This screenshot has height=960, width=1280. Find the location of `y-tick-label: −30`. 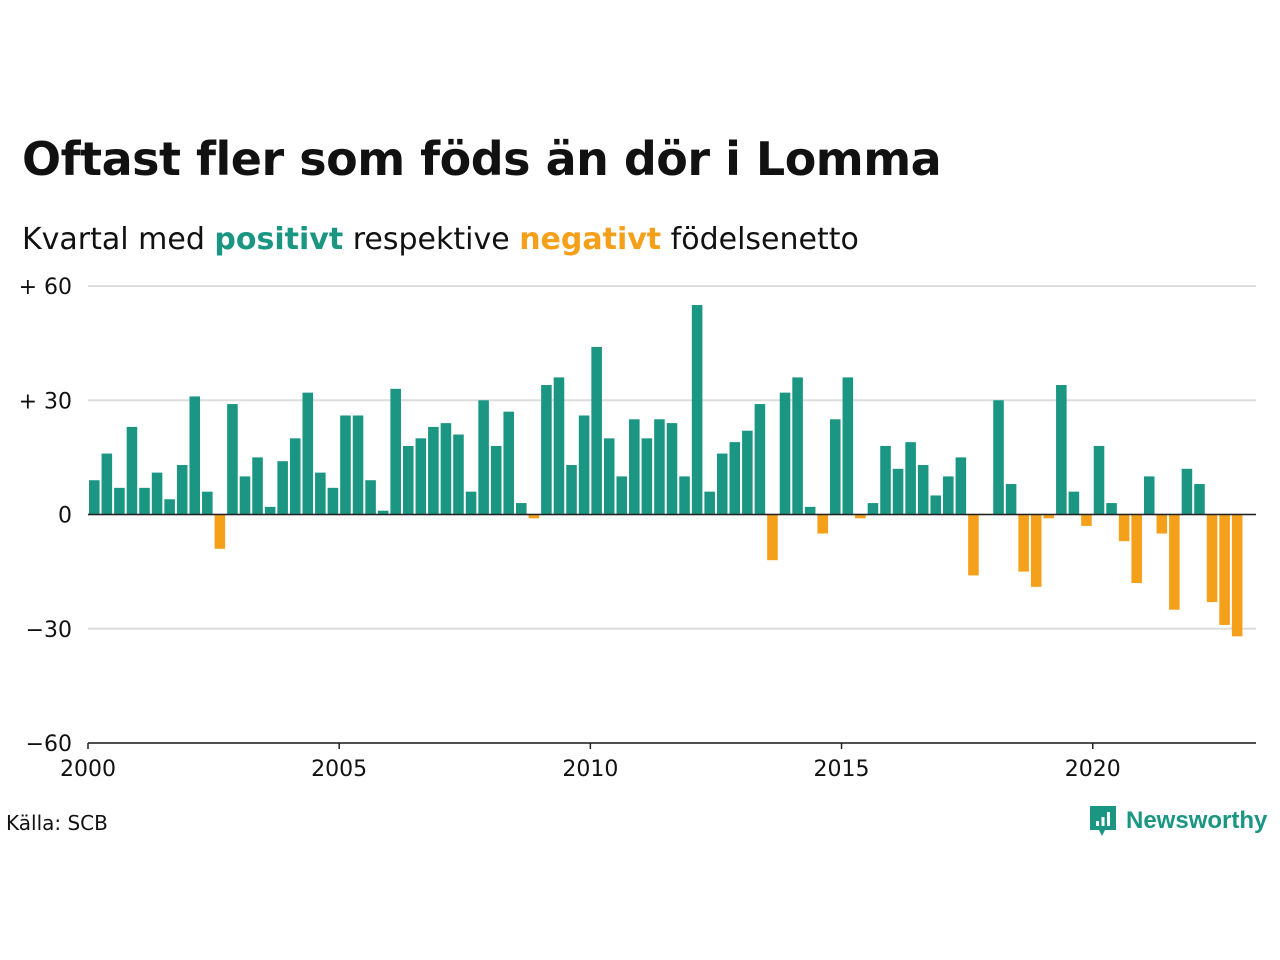

y-tick-label: −30 is located at coordinates (49, 630).